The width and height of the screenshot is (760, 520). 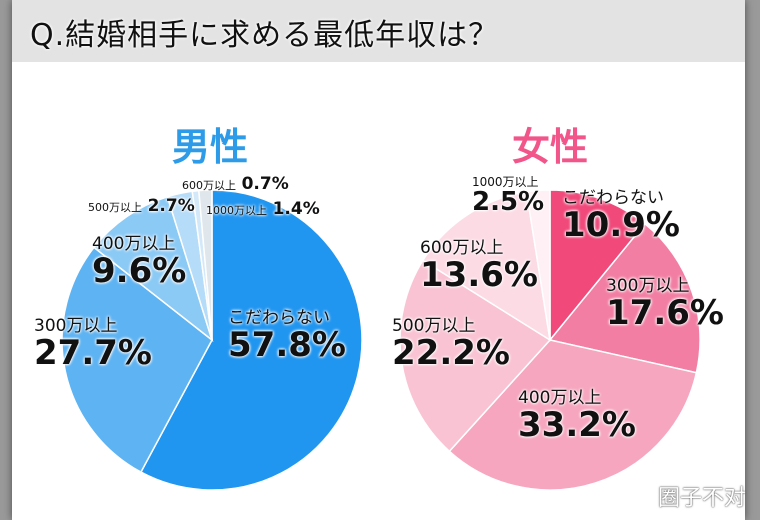 What do you see at coordinates (508, 196) in the screenshot?
I see `female-label-5: 1000万以上 2.5%` at bounding box center [508, 196].